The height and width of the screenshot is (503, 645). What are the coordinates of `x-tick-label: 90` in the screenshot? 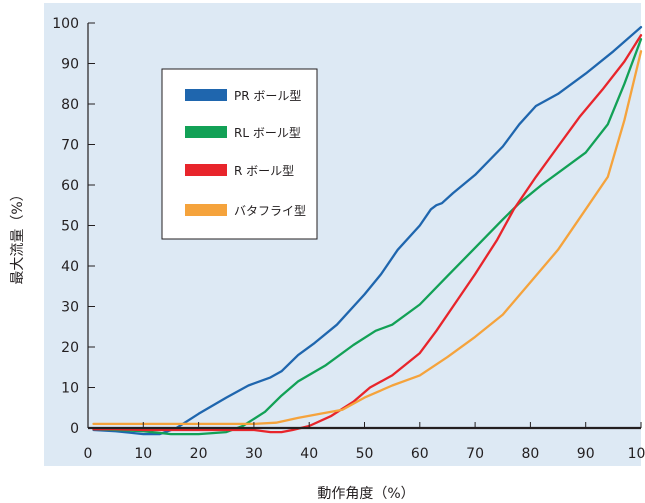 It's located at (586, 454).